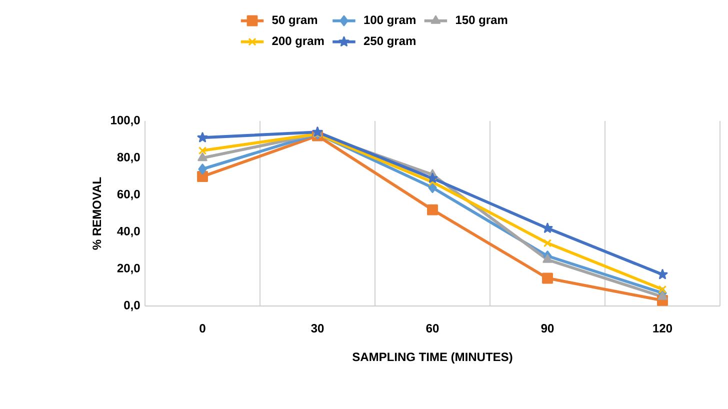 The height and width of the screenshot is (409, 728). Describe the element at coordinates (128, 158) in the screenshot. I see `y-tick-label: 80,0` at that location.